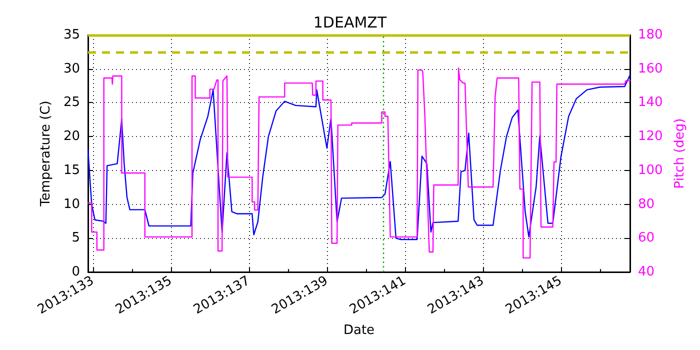  I want to click on y-tick-label: 10, so click(71, 204).